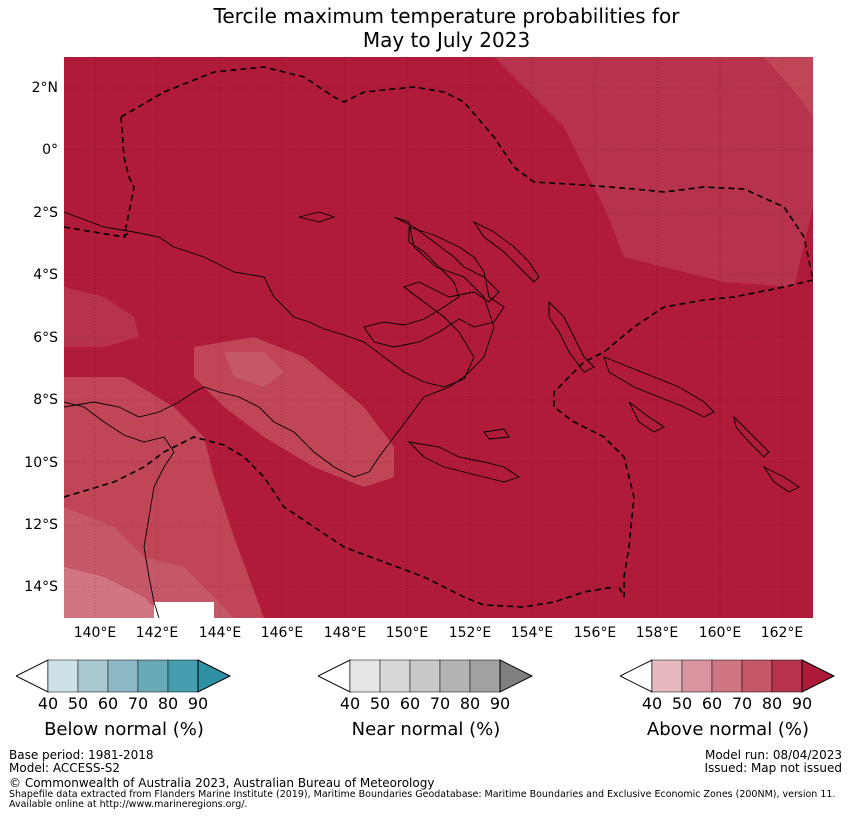 The height and width of the screenshot is (816, 850). I want to click on lon-label: 146°E, so click(282, 633).